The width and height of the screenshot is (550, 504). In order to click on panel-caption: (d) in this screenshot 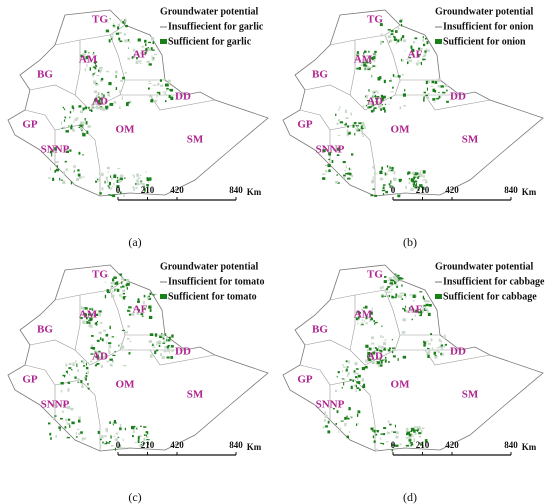, I will do `click(410, 497)`.